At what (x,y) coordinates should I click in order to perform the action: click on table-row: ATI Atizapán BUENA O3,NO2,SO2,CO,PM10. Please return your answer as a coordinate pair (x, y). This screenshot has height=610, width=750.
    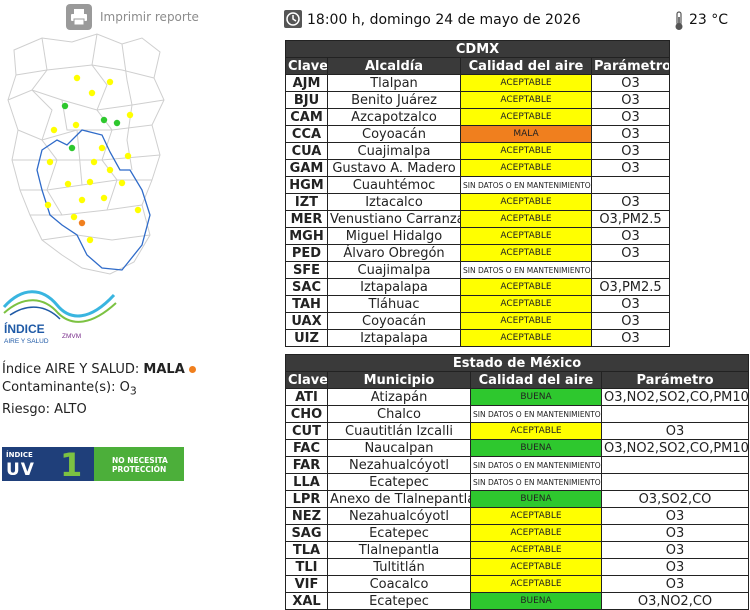
    Looking at the image, I should click on (517, 397).